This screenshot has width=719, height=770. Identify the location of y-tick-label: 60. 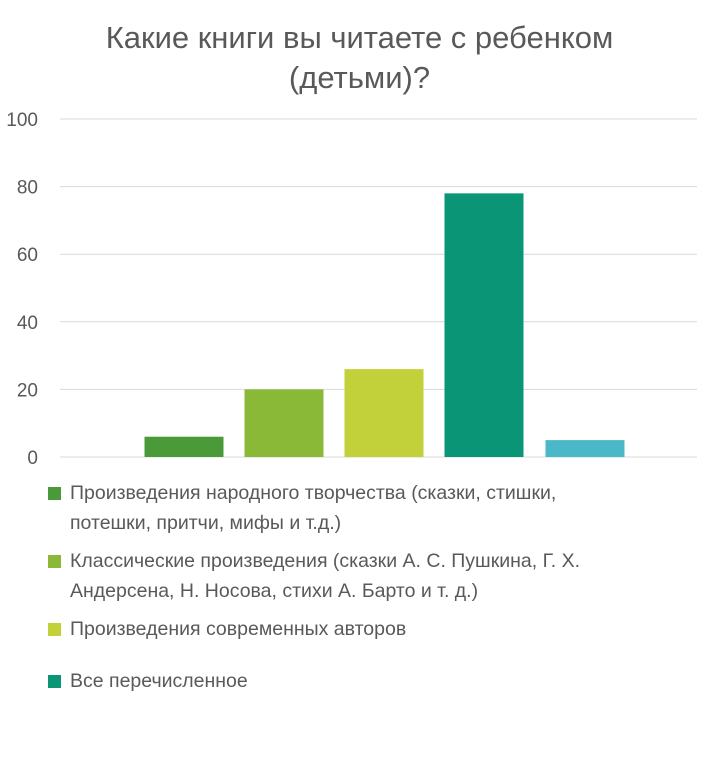
(27, 255).